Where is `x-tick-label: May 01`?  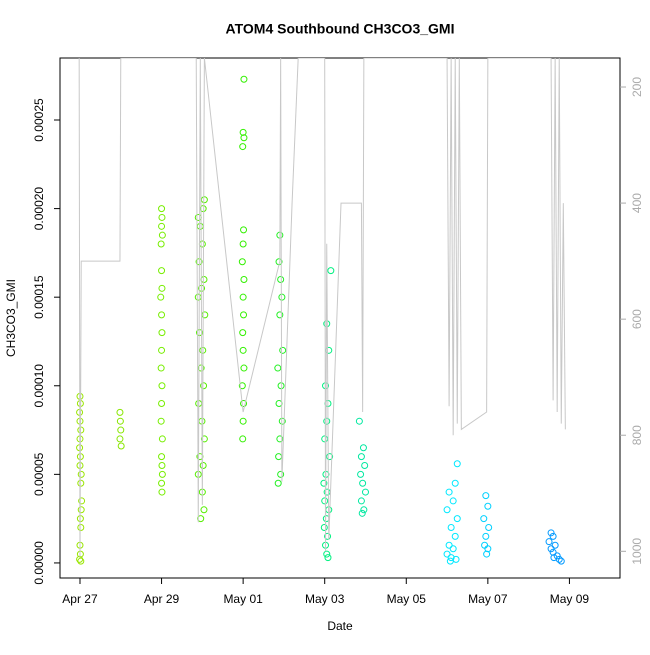
x-tick-label: May 01 is located at coordinates (243, 599).